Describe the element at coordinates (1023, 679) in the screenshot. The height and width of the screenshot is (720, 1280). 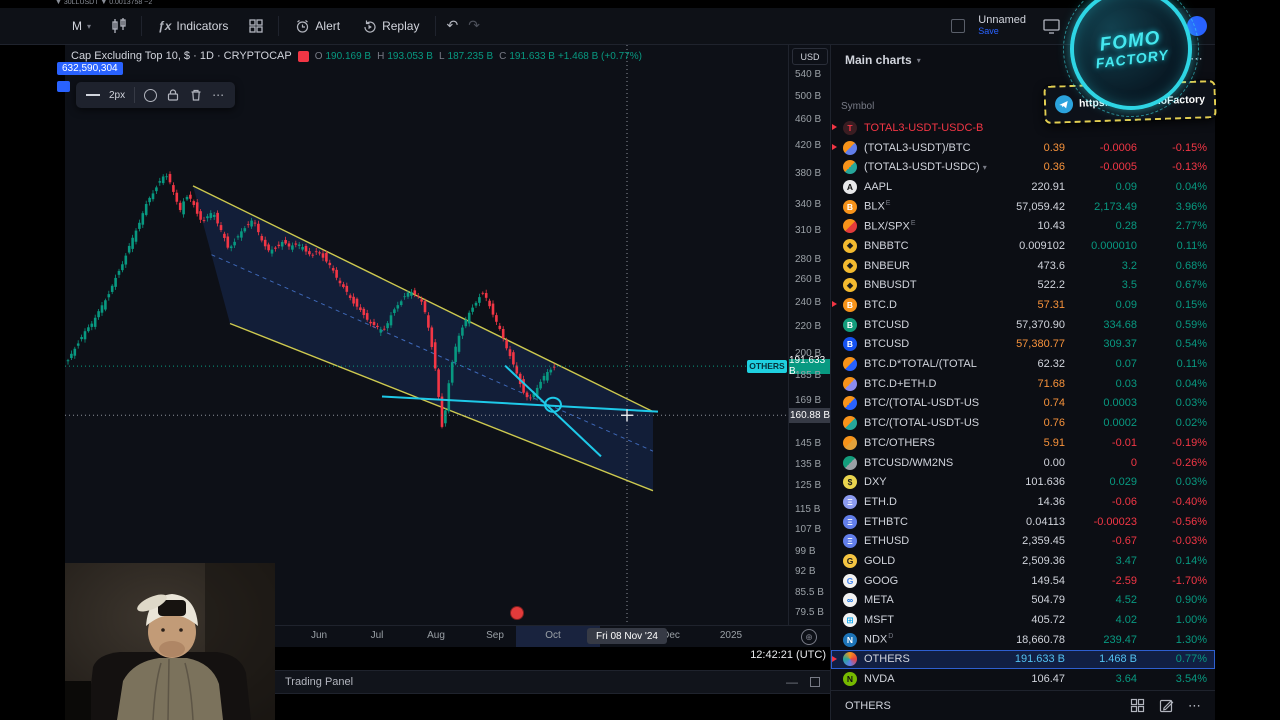
I see `watchlist-row: N NVDA 106.47 3.64 3.54%` at that location.